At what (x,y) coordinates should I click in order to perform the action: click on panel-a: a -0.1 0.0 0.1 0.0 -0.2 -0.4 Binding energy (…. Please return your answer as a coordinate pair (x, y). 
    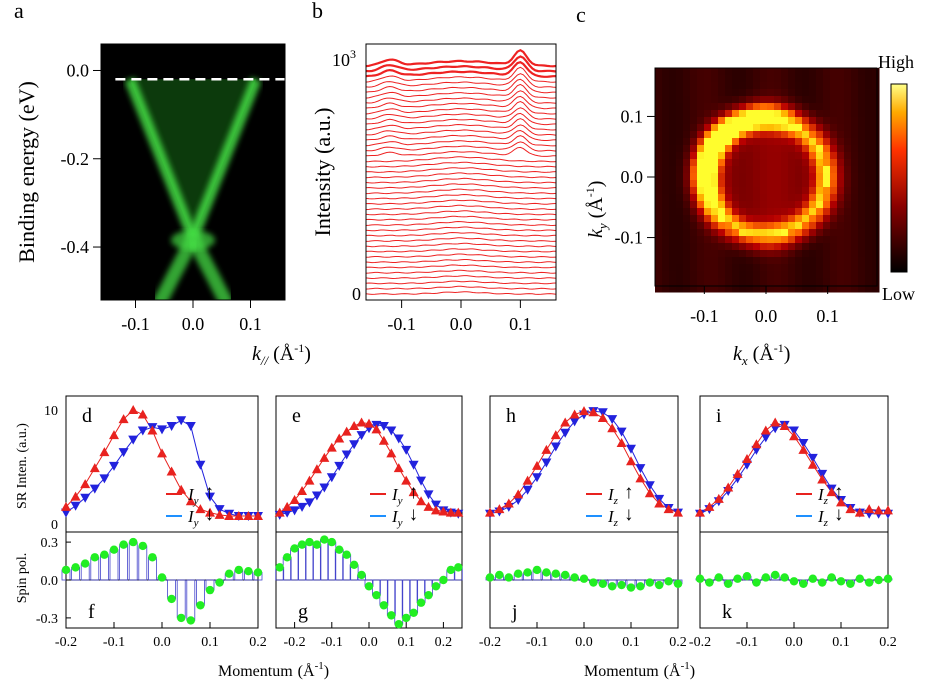
    Looking at the image, I should click on (150, 167).